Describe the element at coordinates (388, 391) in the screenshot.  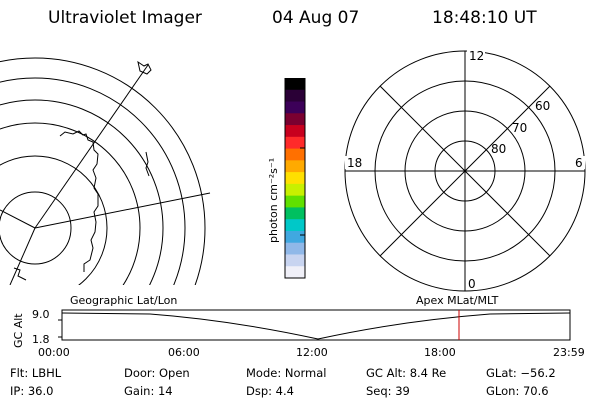
I see `seq-info: Seq: 39` at that location.